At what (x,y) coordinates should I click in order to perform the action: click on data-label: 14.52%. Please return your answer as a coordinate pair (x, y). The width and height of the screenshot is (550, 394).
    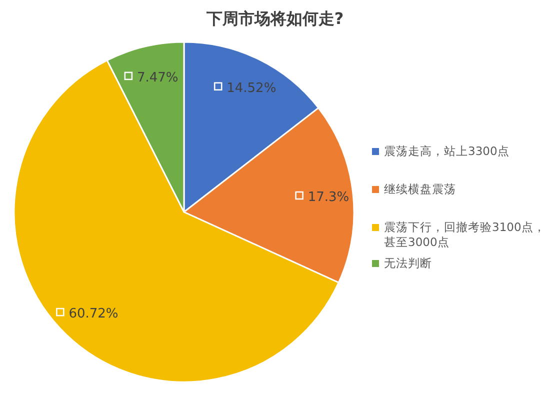
    Looking at the image, I should click on (251, 88).